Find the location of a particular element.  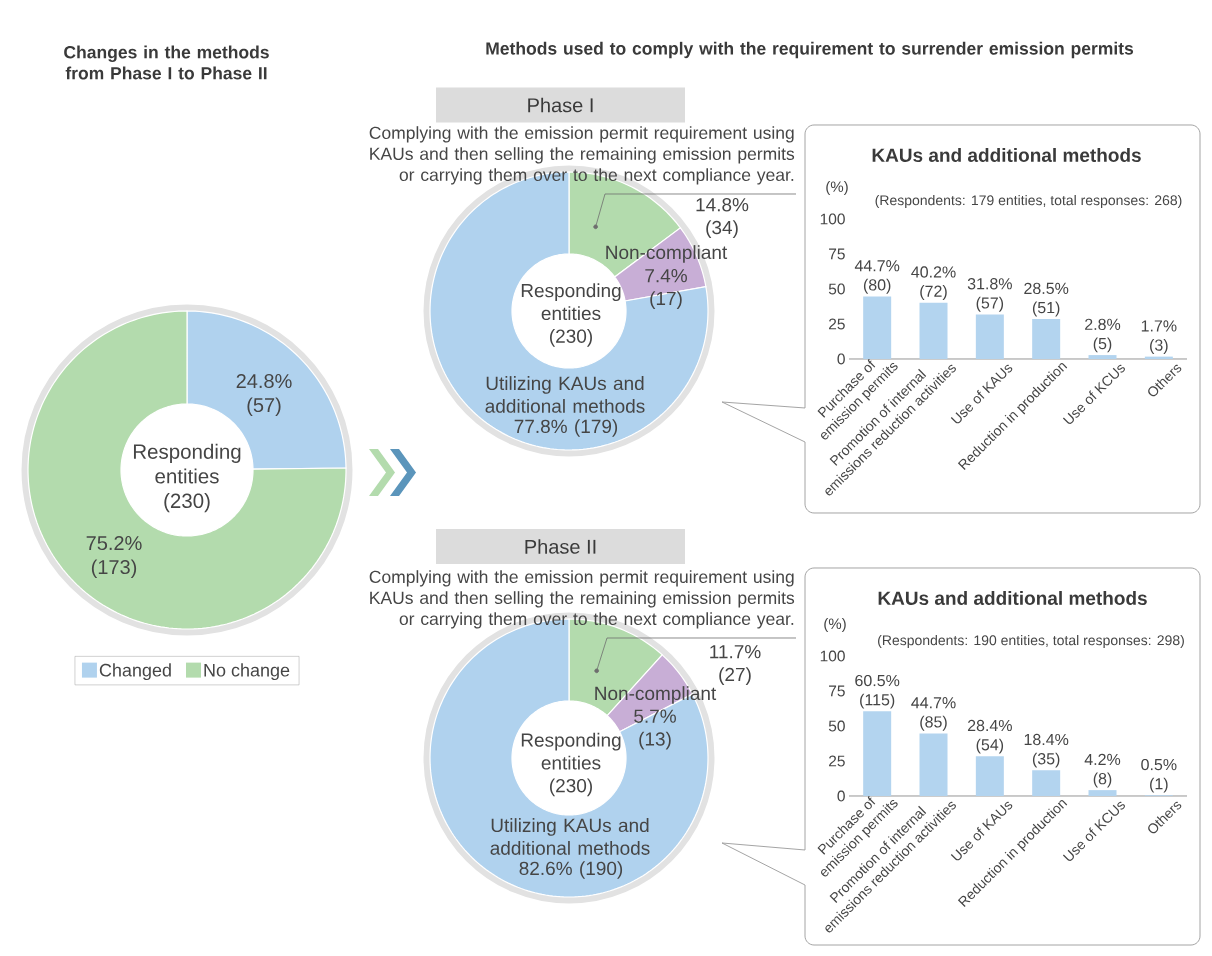

data-label: 5.7% (13) is located at coordinates (655, 729).